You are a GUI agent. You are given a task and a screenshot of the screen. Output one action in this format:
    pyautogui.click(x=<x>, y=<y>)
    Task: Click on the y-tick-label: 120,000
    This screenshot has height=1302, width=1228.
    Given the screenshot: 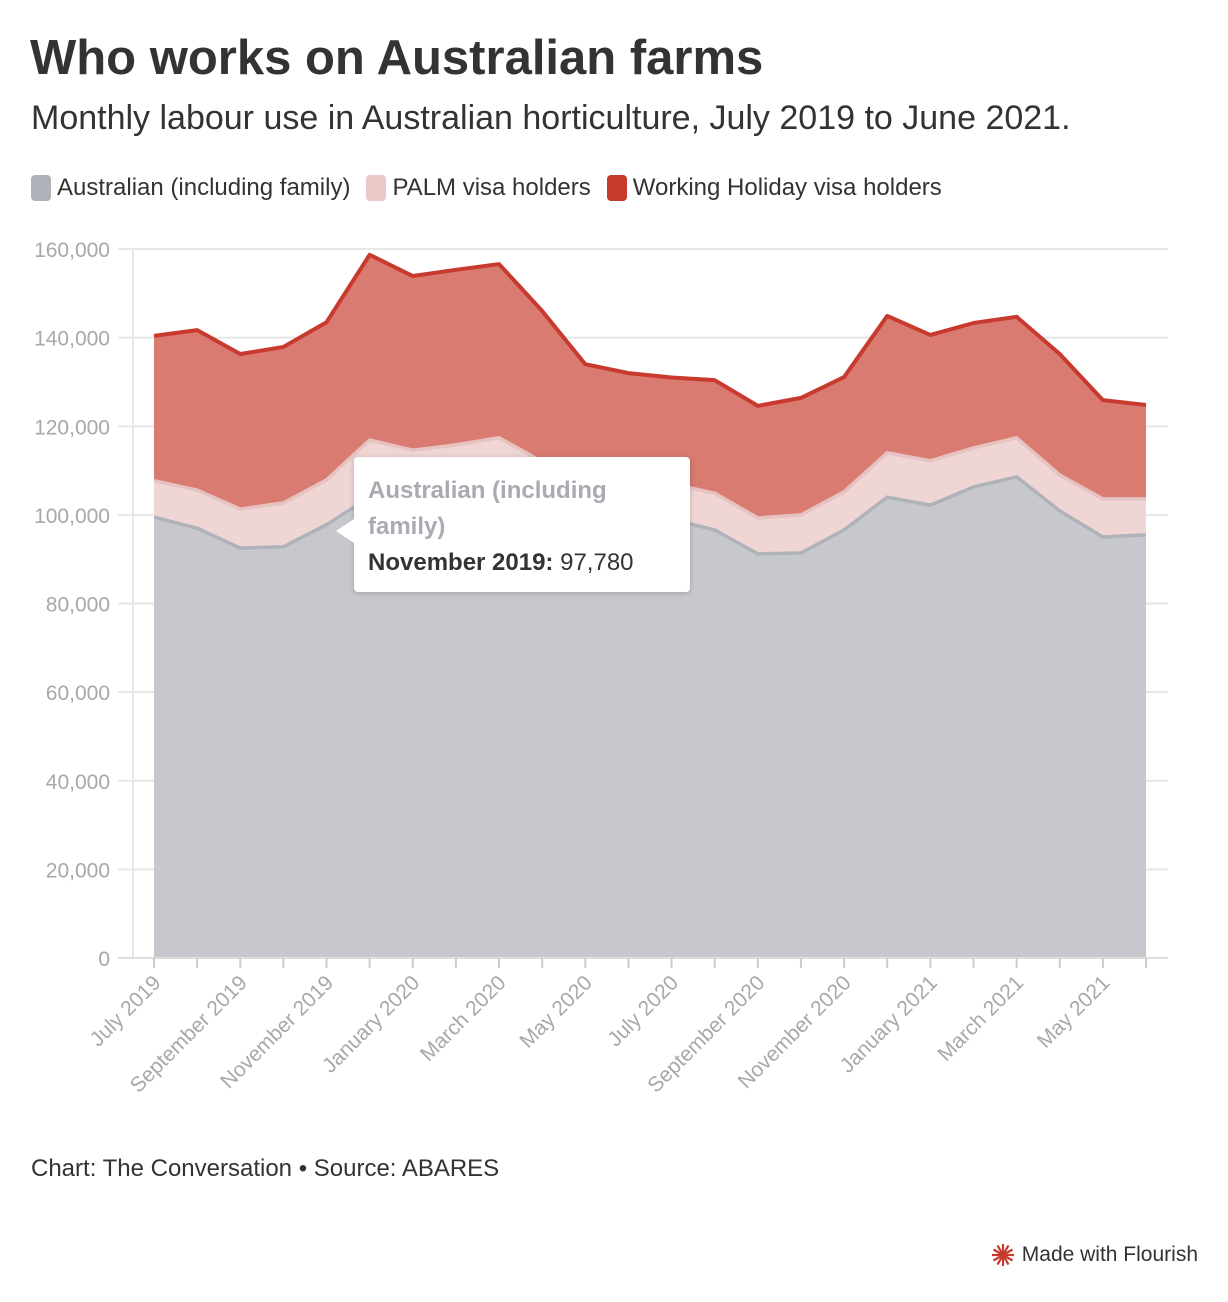 What is the action you would take?
    pyautogui.click(x=72, y=427)
    